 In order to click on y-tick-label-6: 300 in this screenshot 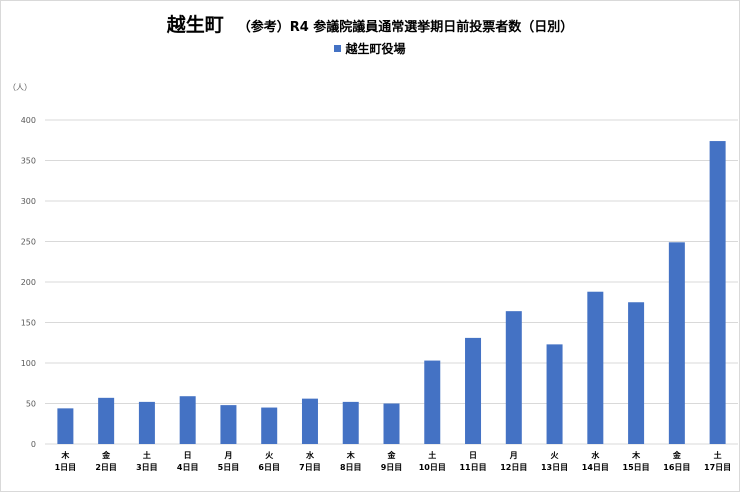, I will do `click(28, 201)`.